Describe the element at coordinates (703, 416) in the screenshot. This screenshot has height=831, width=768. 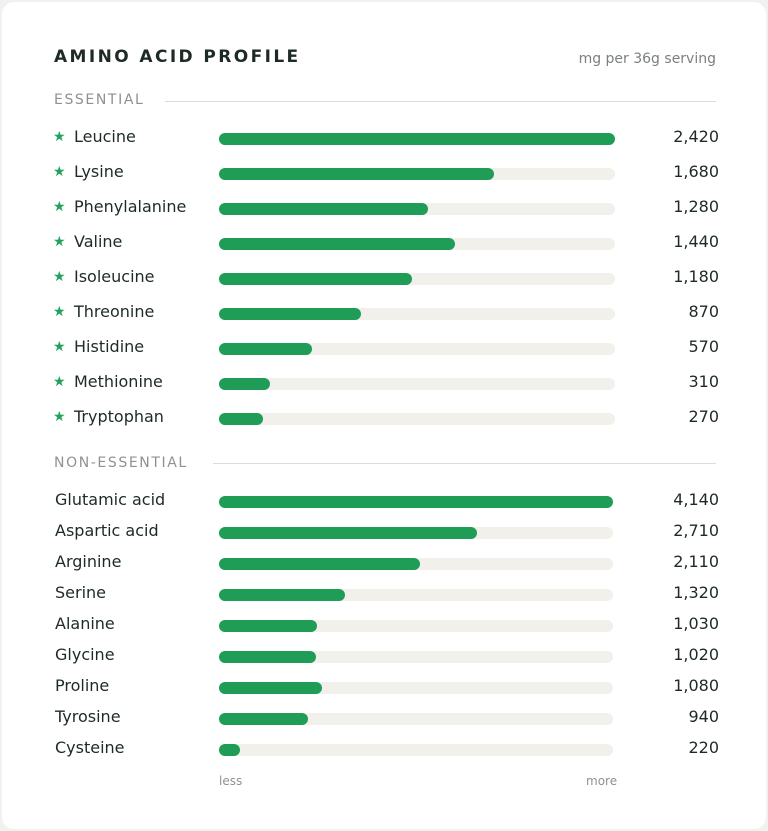
I see `bar-value: 270` at that location.